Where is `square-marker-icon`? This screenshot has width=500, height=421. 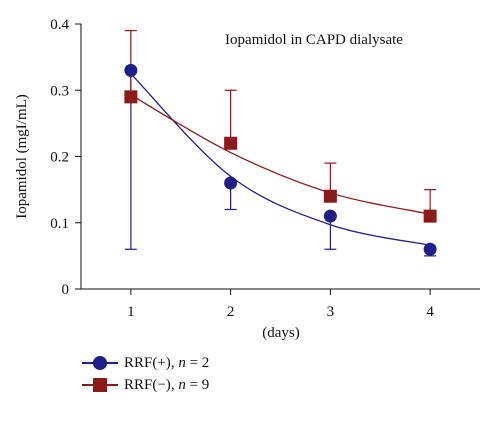 square-marker-icon is located at coordinates (100, 385).